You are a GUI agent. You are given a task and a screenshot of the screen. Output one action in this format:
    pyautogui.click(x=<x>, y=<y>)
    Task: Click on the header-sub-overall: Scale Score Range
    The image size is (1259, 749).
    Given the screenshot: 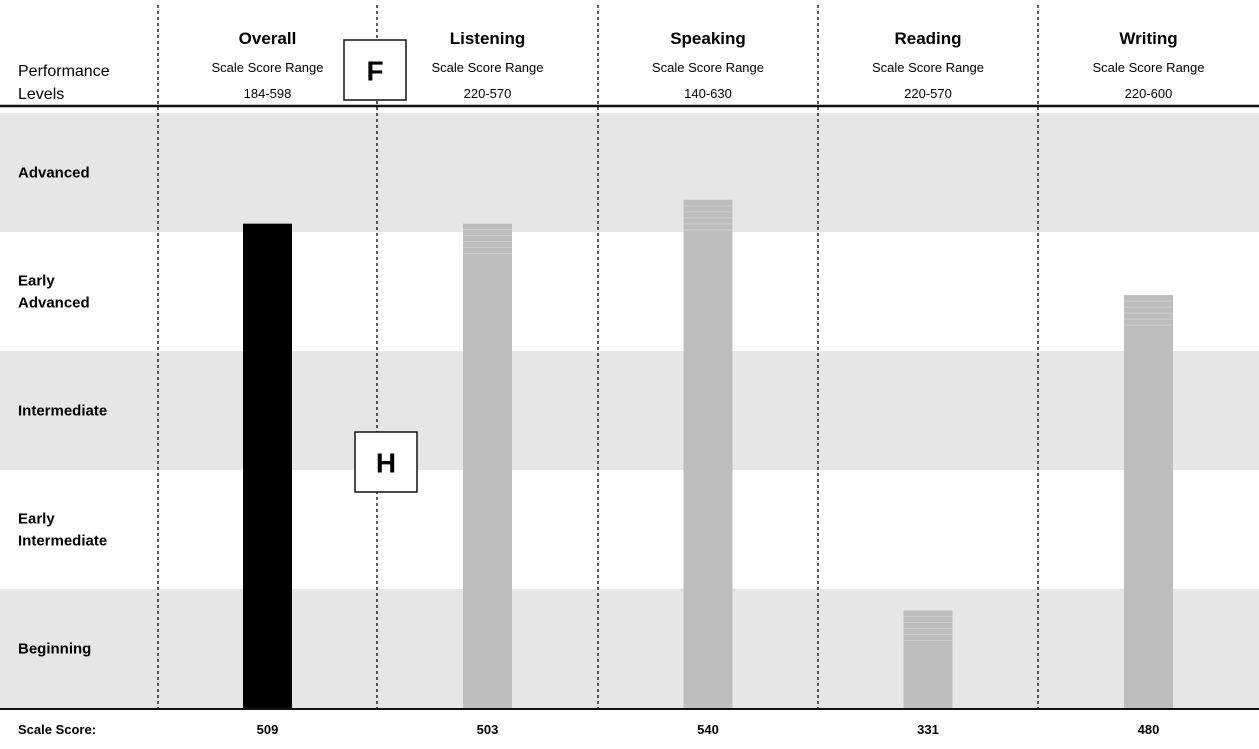 What is the action you would take?
    pyautogui.click(x=267, y=67)
    